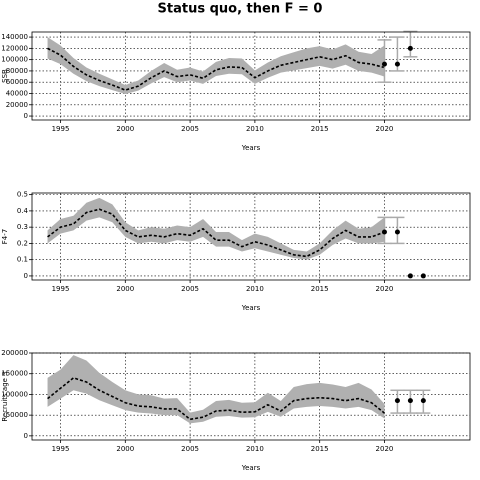 The height and width of the screenshot is (480, 480). I want to click on y-tick-label: 0.1, so click(22, 260).